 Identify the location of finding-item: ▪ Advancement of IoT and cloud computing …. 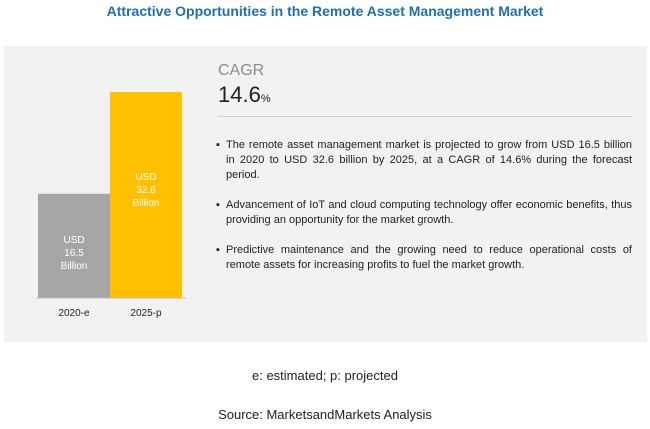
(424, 213).